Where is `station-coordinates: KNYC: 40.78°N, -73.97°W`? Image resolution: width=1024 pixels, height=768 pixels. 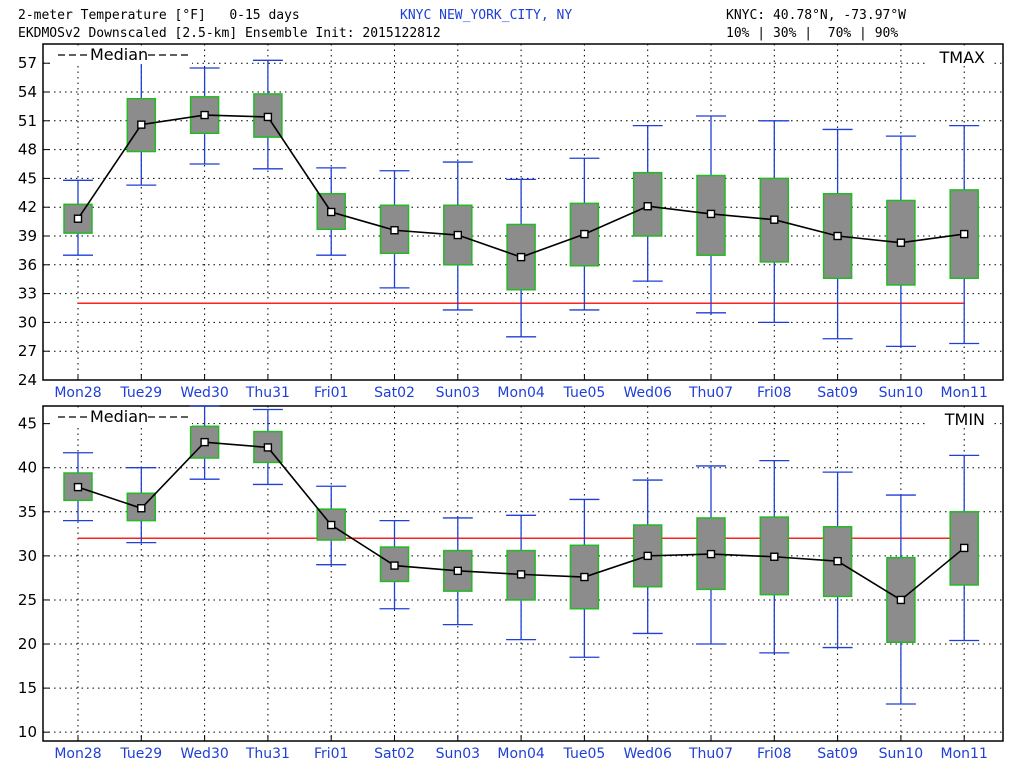 station-coordinates: KNYC: 40.78°N, -73.97°W is located at coordinates (816, 15).